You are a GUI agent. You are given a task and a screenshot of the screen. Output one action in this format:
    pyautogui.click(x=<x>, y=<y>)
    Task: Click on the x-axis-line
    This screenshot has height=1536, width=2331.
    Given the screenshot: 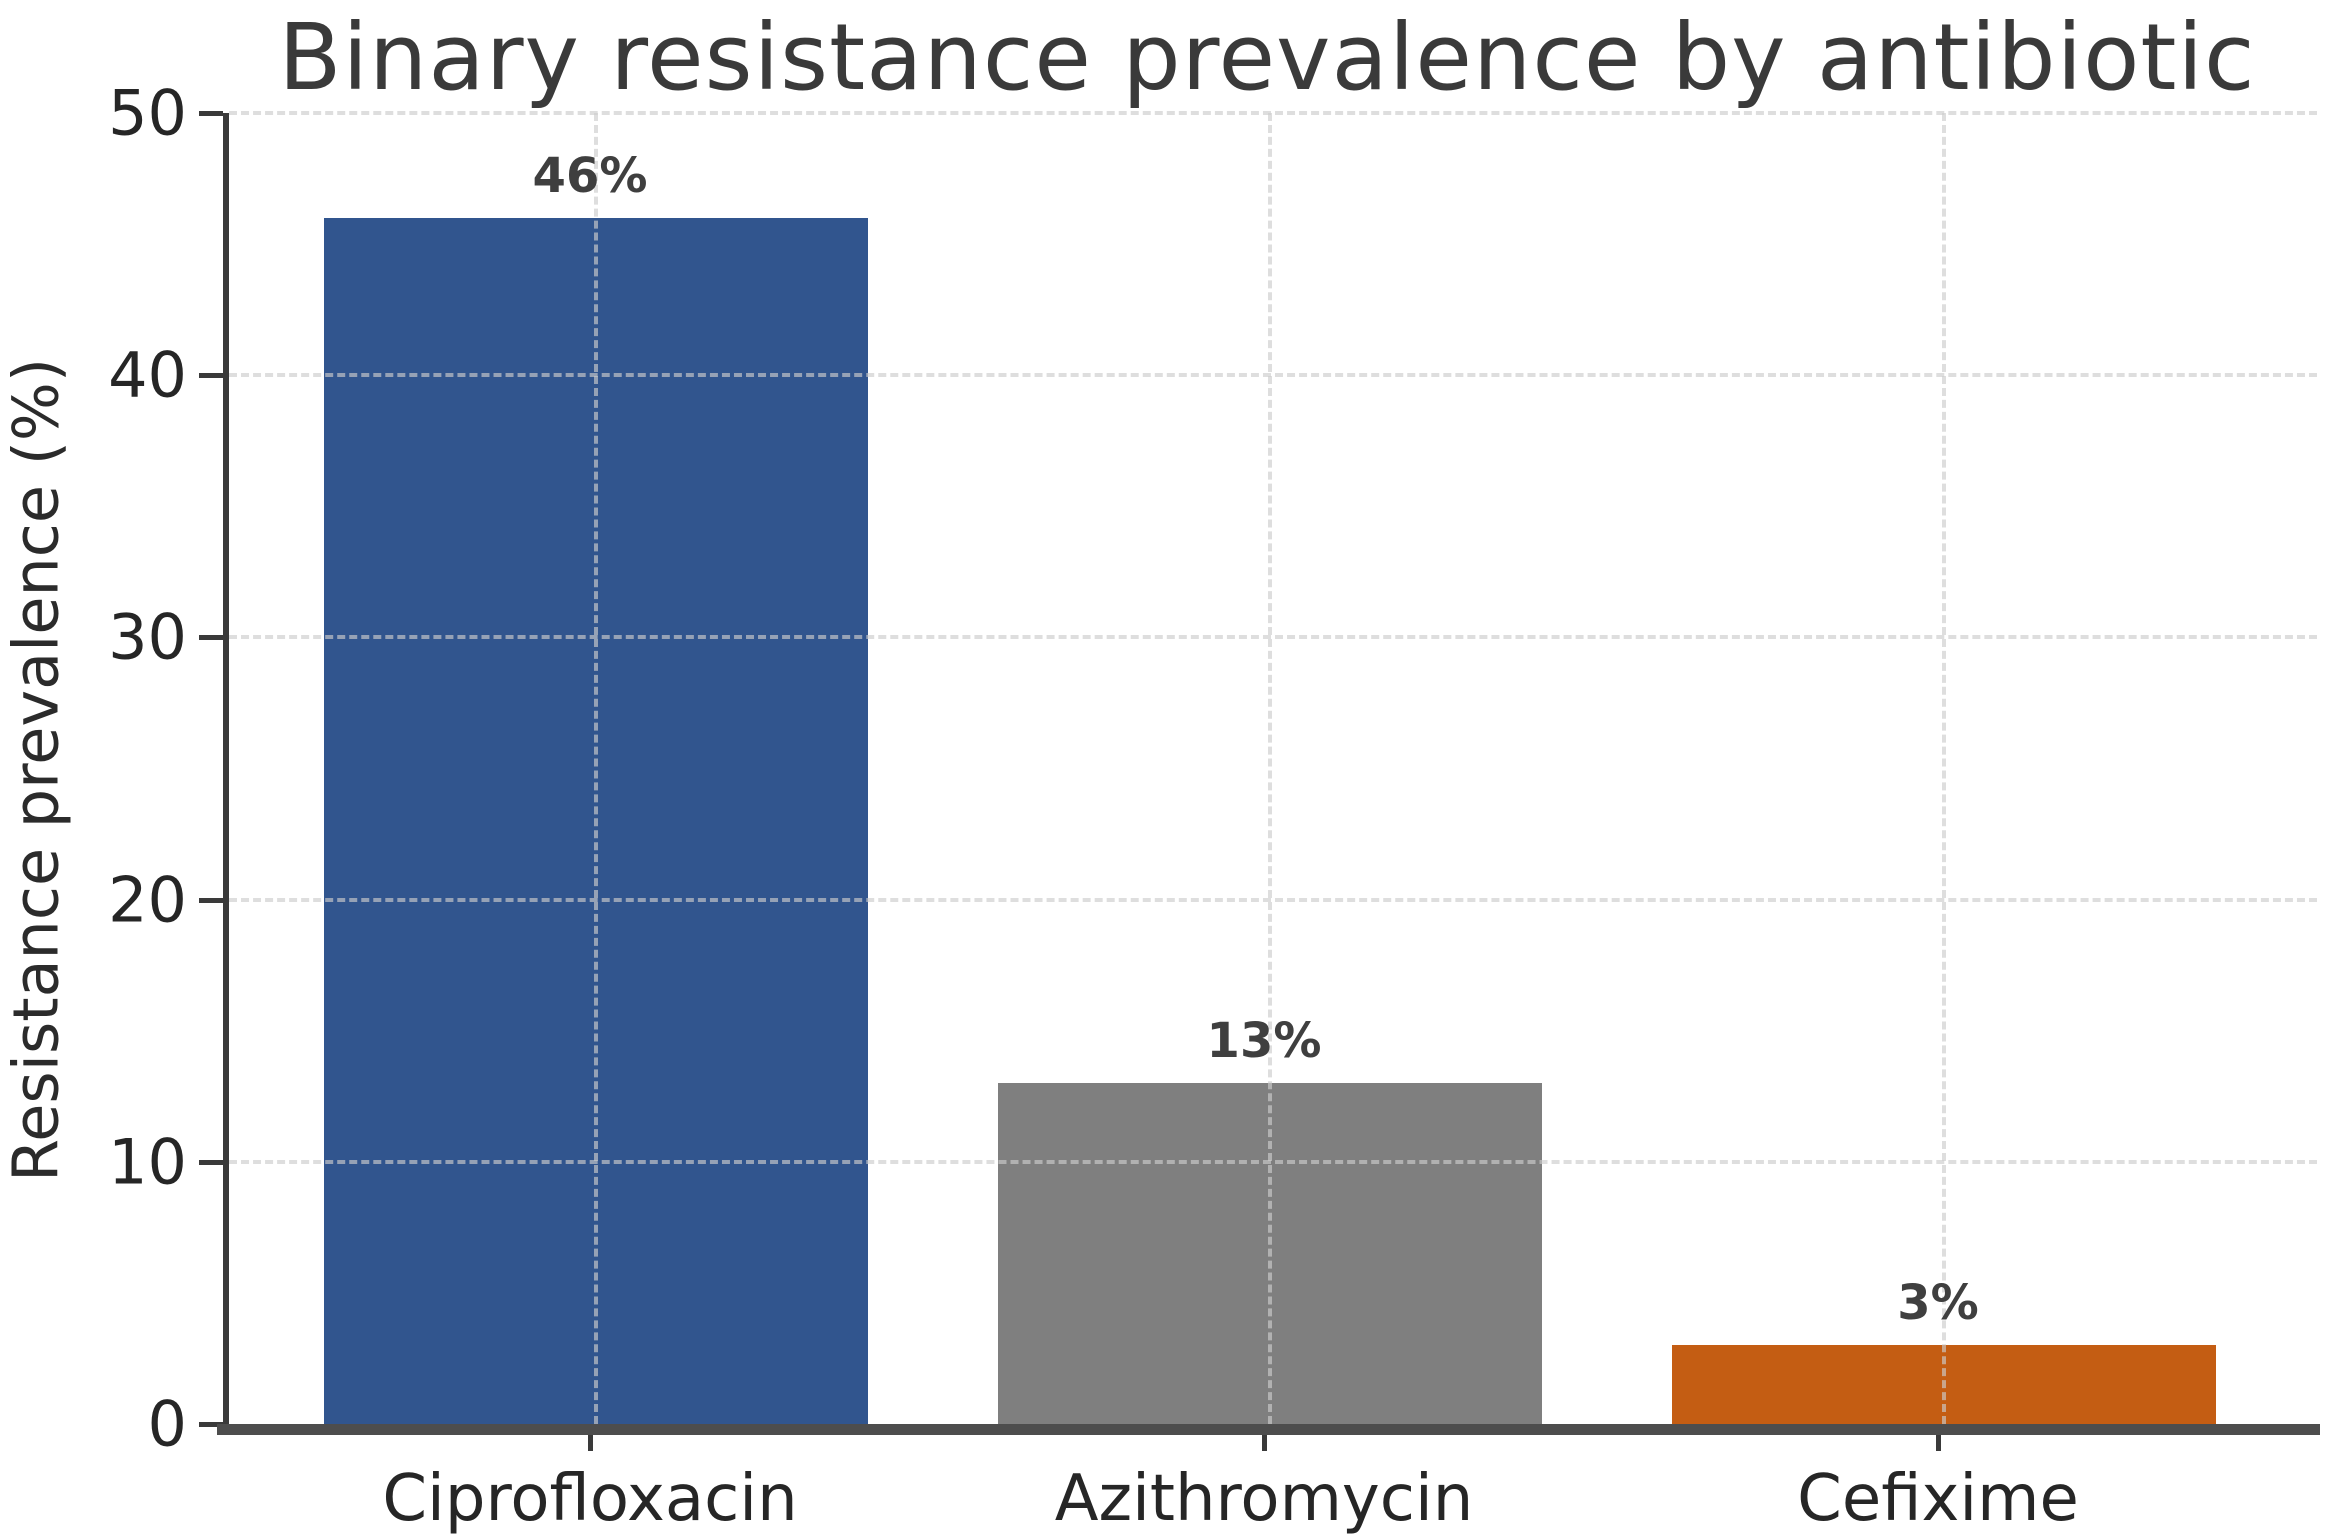 What is the action you would take?
    pyautogui.click(x=1268, y=1429)
    